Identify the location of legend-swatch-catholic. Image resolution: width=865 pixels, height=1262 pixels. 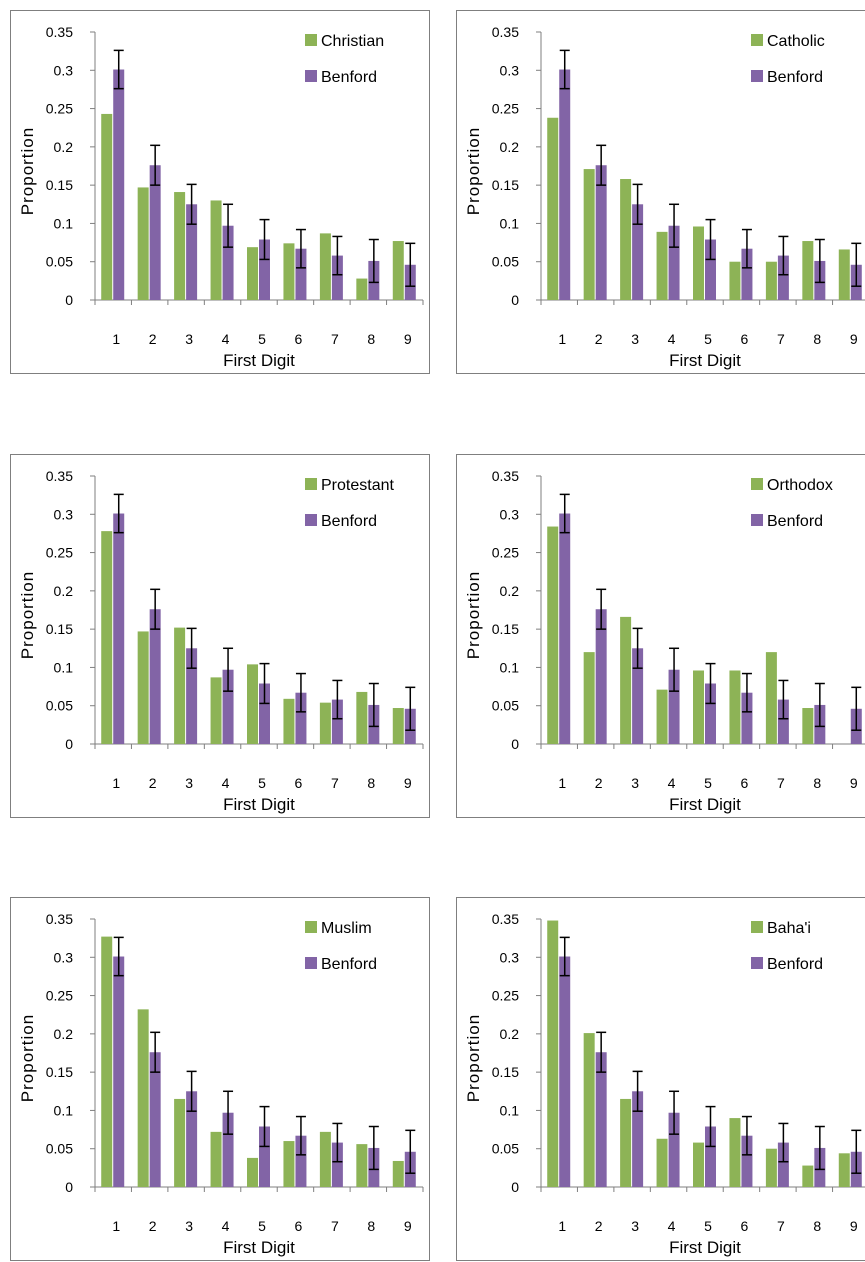
(757, 40).